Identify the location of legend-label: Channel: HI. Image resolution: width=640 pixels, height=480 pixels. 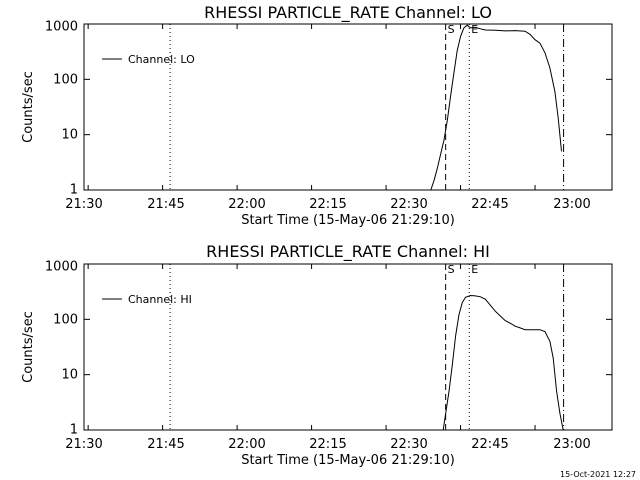
(160, 299).